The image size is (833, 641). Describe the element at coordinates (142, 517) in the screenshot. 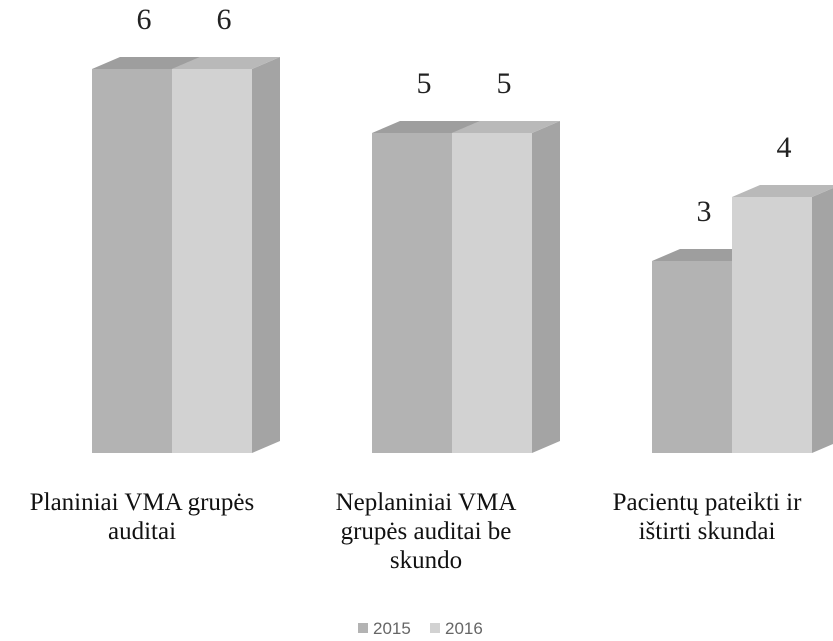

I see `category-label-0: Planiniai VMA grupės auditai` at that location.